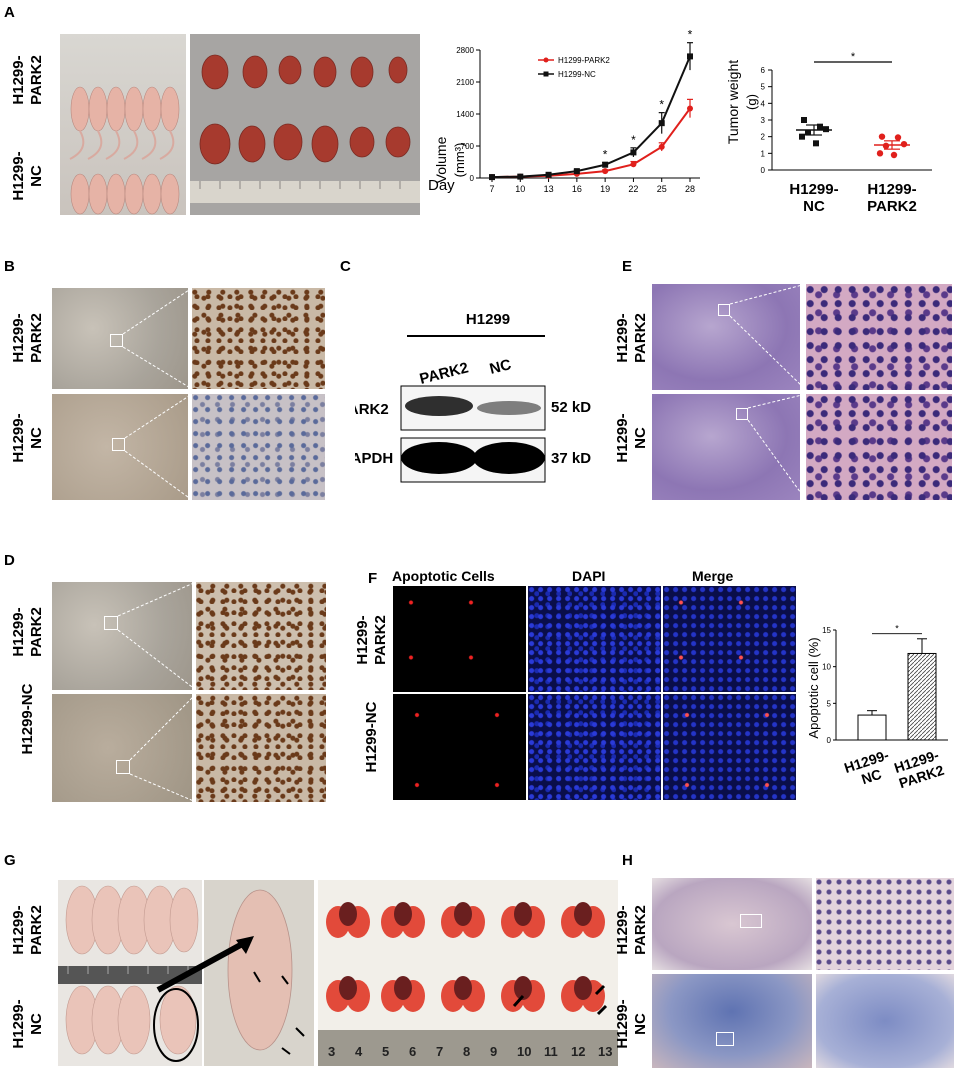  Describe the element at coordinates (853, 57) in the screenshot. I see `weight-significance-star: *` at that location.